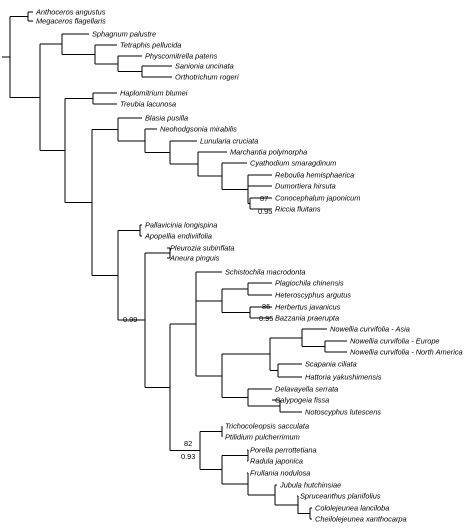  Describe the element at coordinates (343, 377) in the screenshot. I see `taxon-label: Hattoria yakushimensis` at that location.